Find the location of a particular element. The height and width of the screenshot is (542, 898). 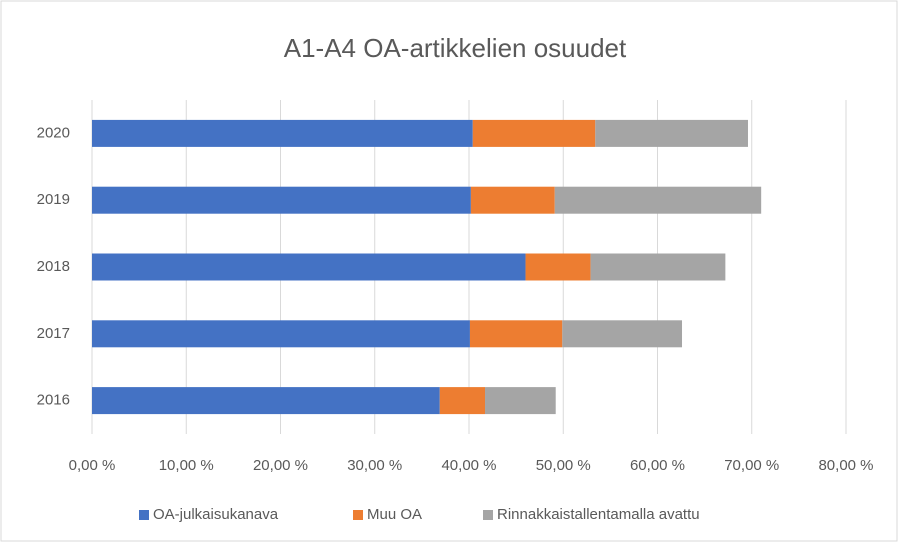

y-tick-label: 2017 is located at coordinates (53, 333).